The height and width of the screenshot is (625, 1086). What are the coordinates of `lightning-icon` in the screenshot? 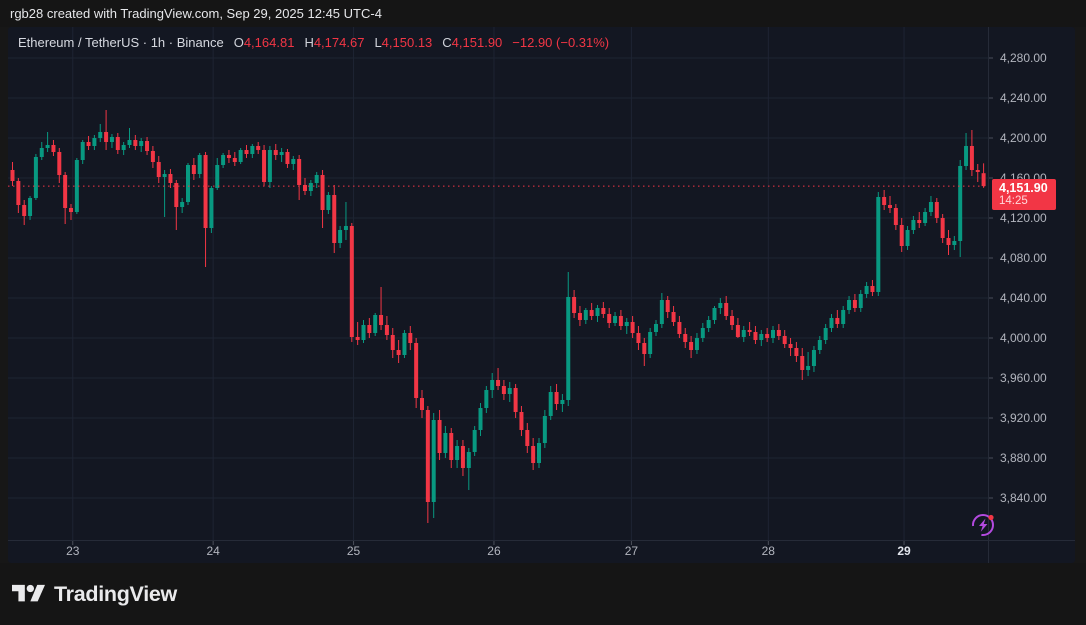 It's located at (983, 525).